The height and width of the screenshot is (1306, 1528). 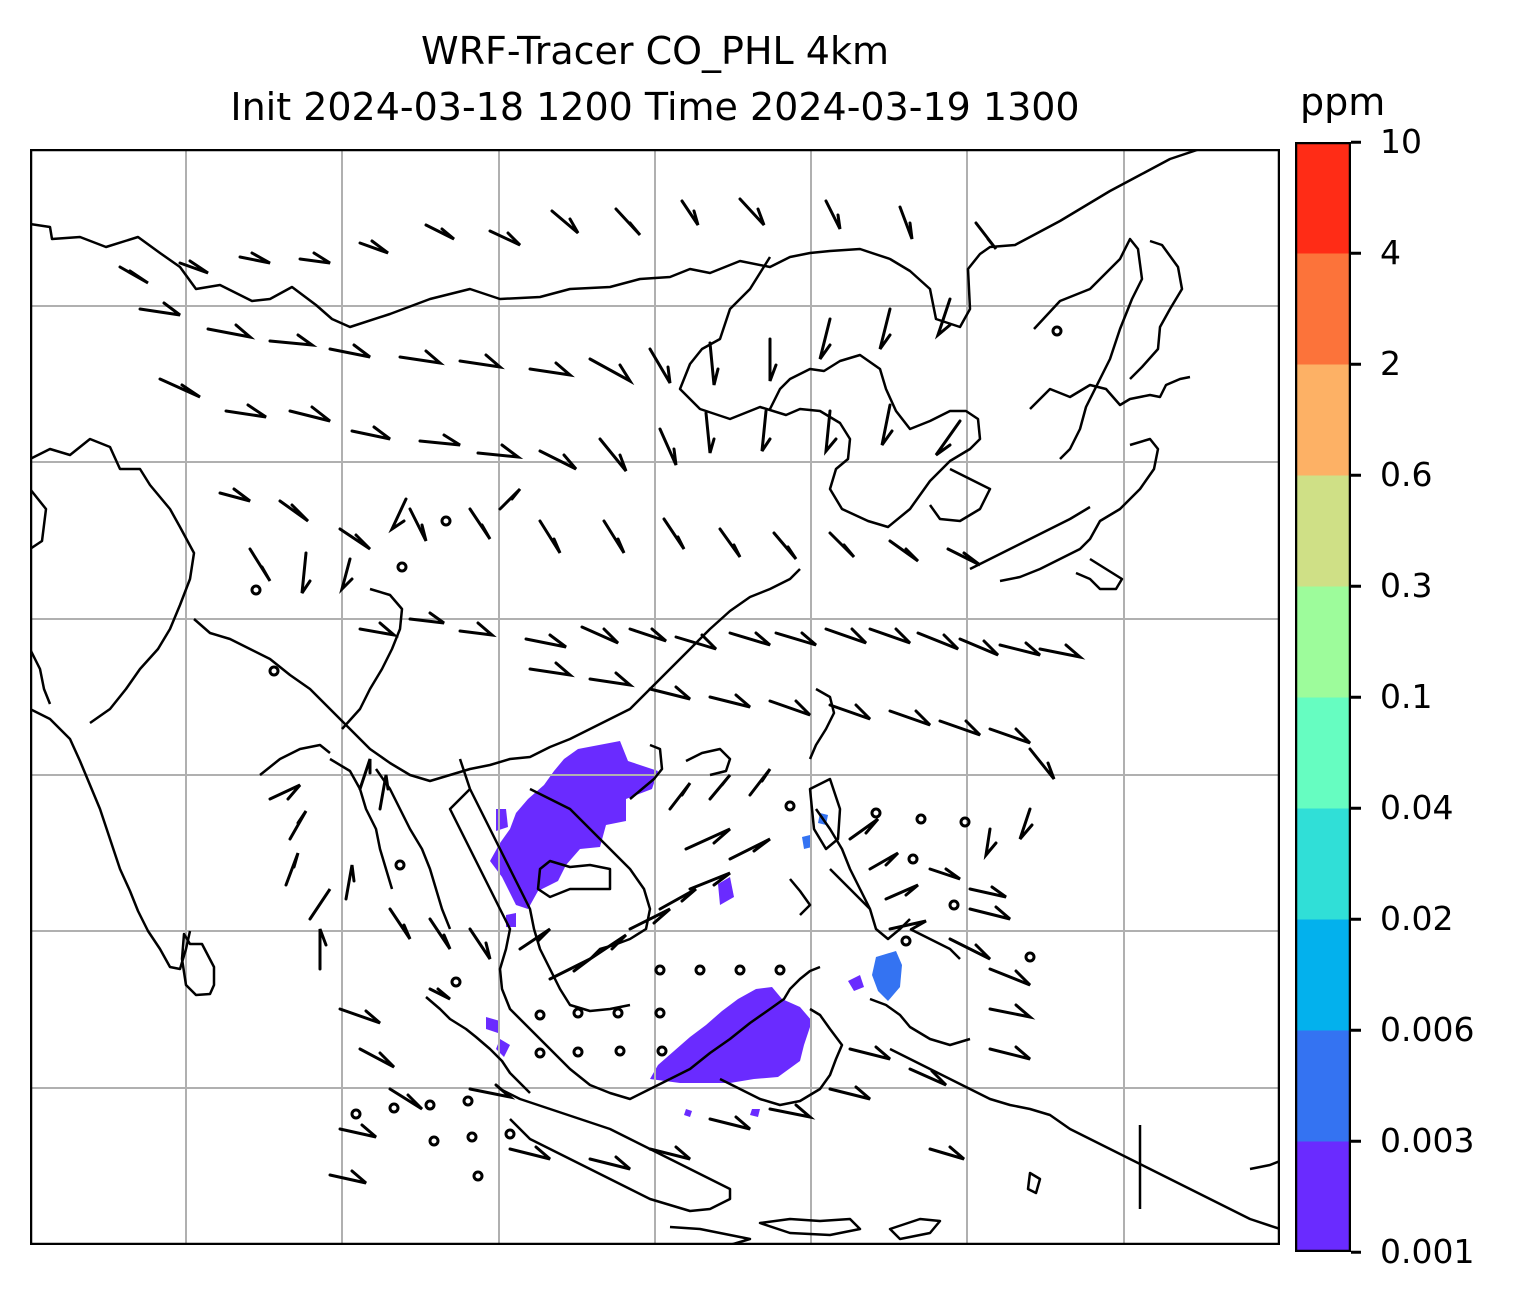 I want to click on colorbar-tick-label: 0.6, so click(x=1406, y=474).